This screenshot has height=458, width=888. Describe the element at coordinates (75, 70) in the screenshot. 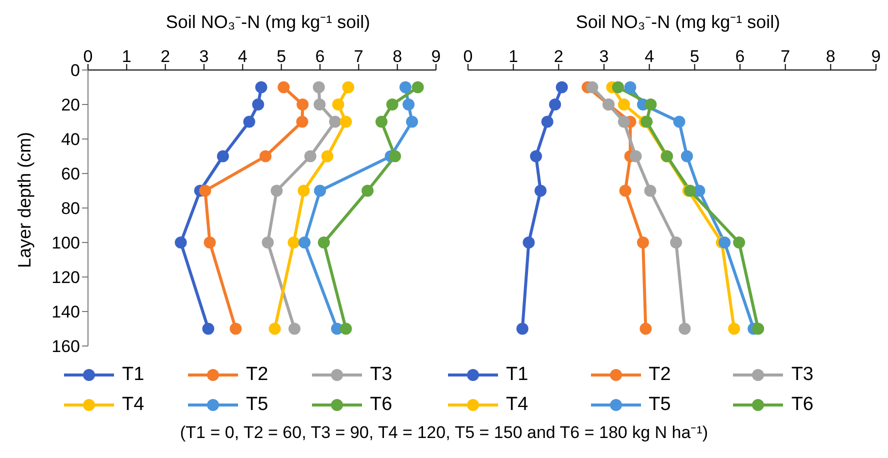

I see `y-tick-label: 0` at that location.